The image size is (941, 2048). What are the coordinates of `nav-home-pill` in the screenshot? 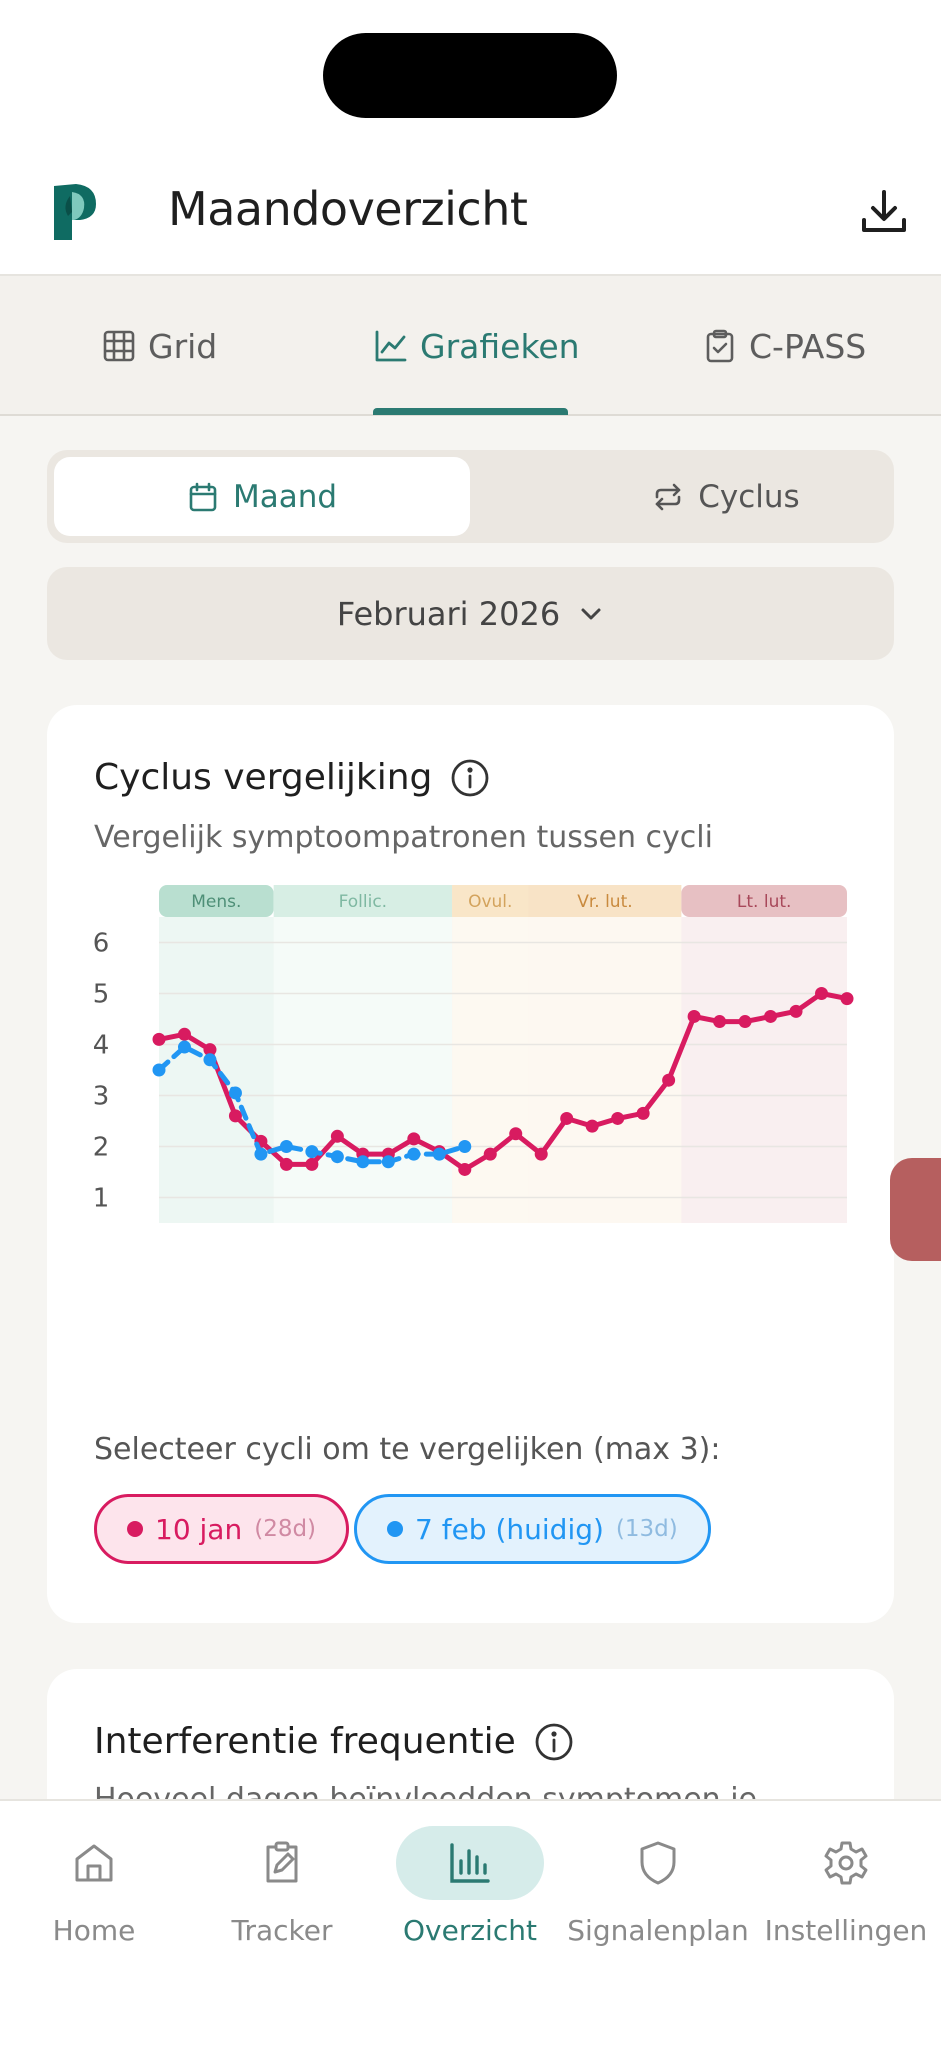 It's located at (94, 1863).